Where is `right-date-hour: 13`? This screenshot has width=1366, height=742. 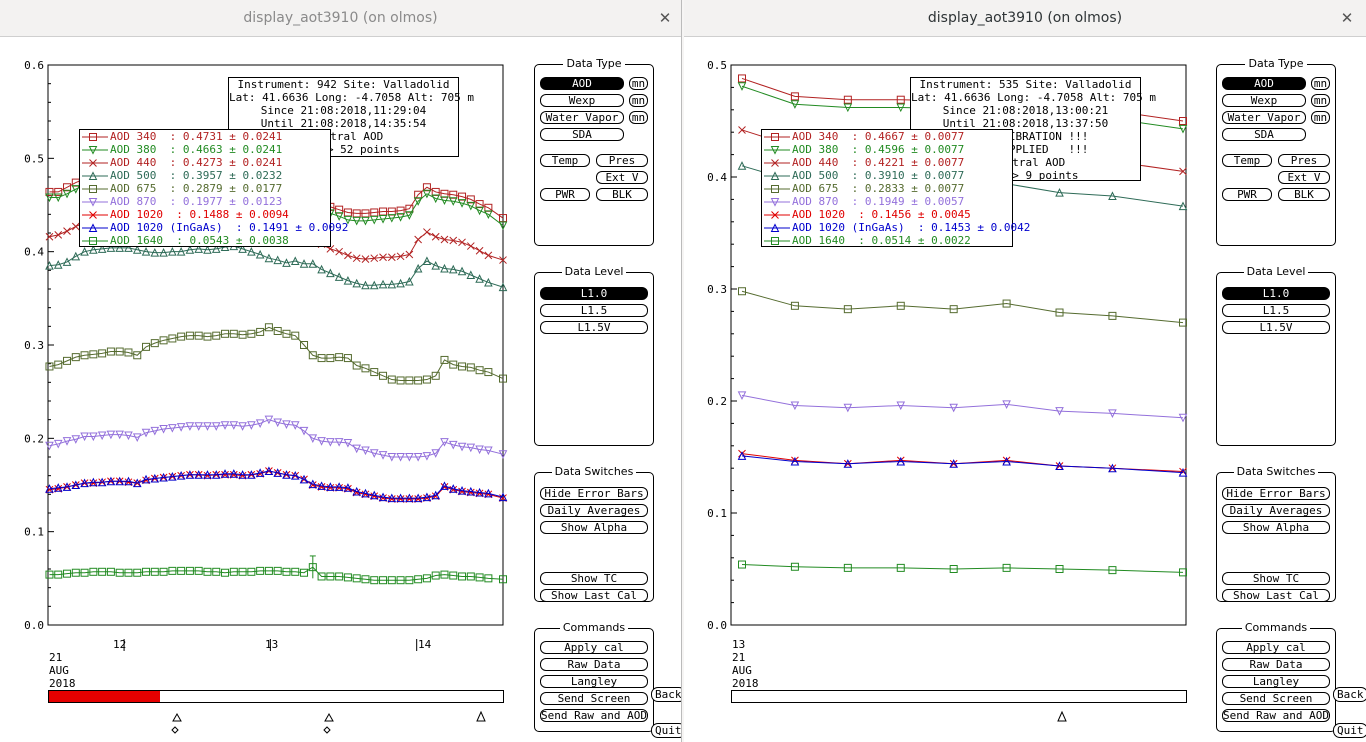 right-date-hour: 13 is located at coordinates (739, 644).